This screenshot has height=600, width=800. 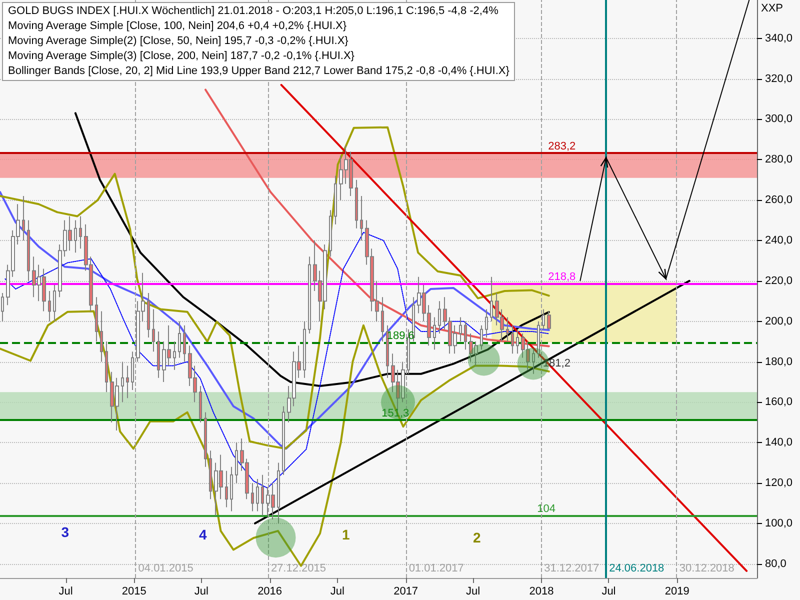 What do you see at coordinates (779, 200) in the screenshot?
I see `y-tick-label: 260,0` at bounding box center [779, 200].